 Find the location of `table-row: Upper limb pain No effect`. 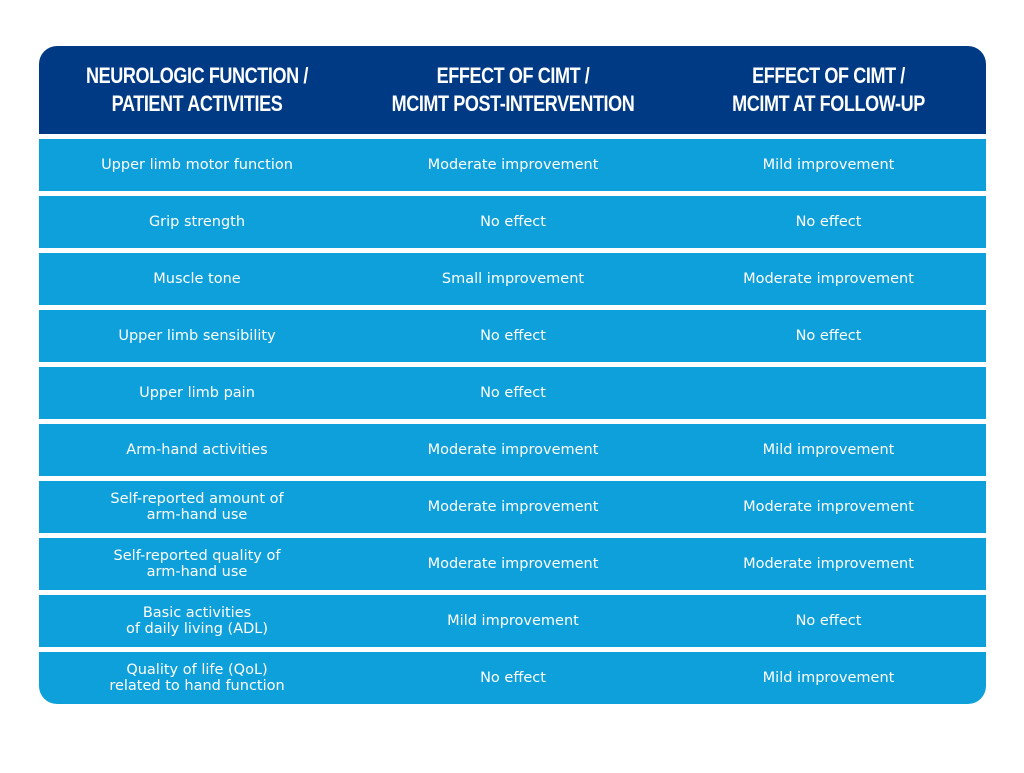

table-row: Upper limb pain No effect is located at coordinates (512, 393).